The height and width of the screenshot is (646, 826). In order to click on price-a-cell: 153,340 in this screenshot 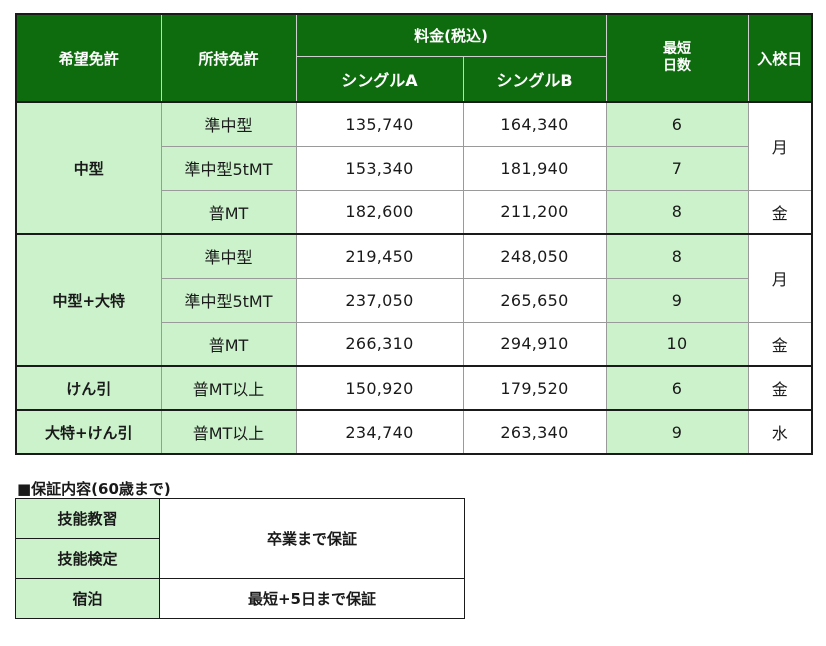, I will do `click(379, 168)`.